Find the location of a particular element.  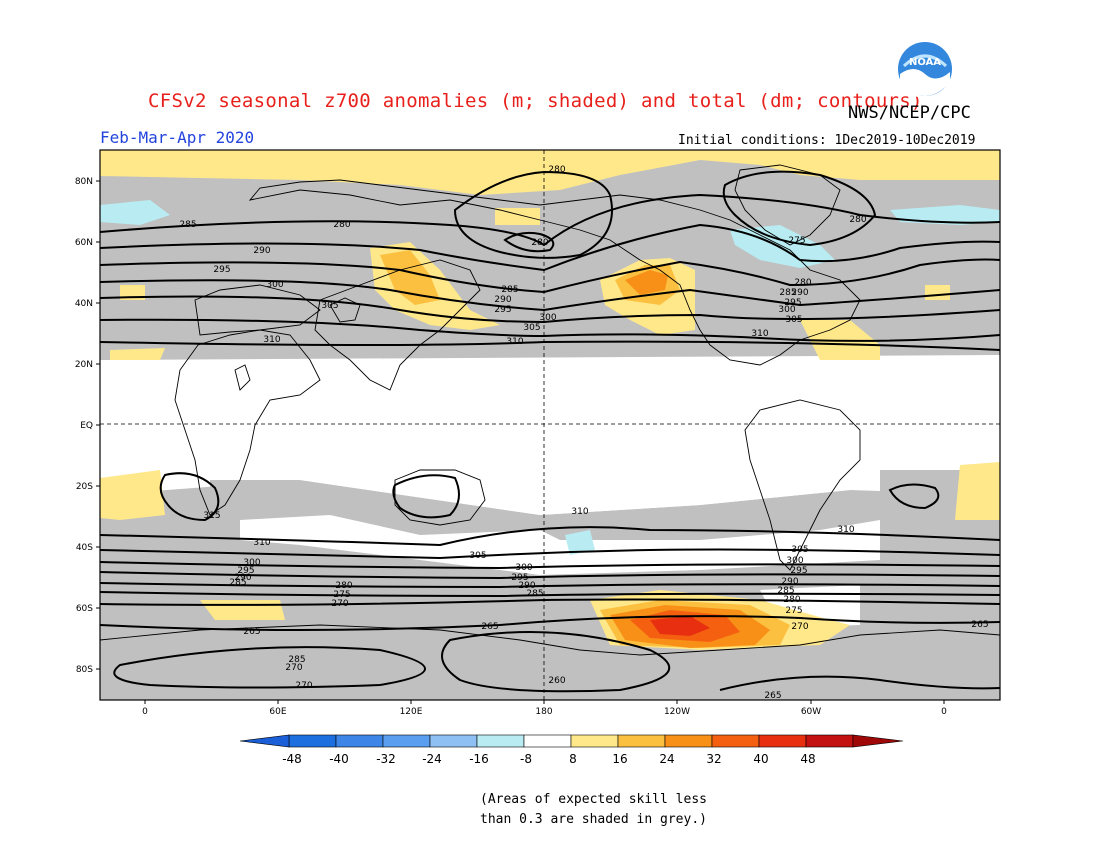

lat-label: 20S is located at coordinates (84, 487).